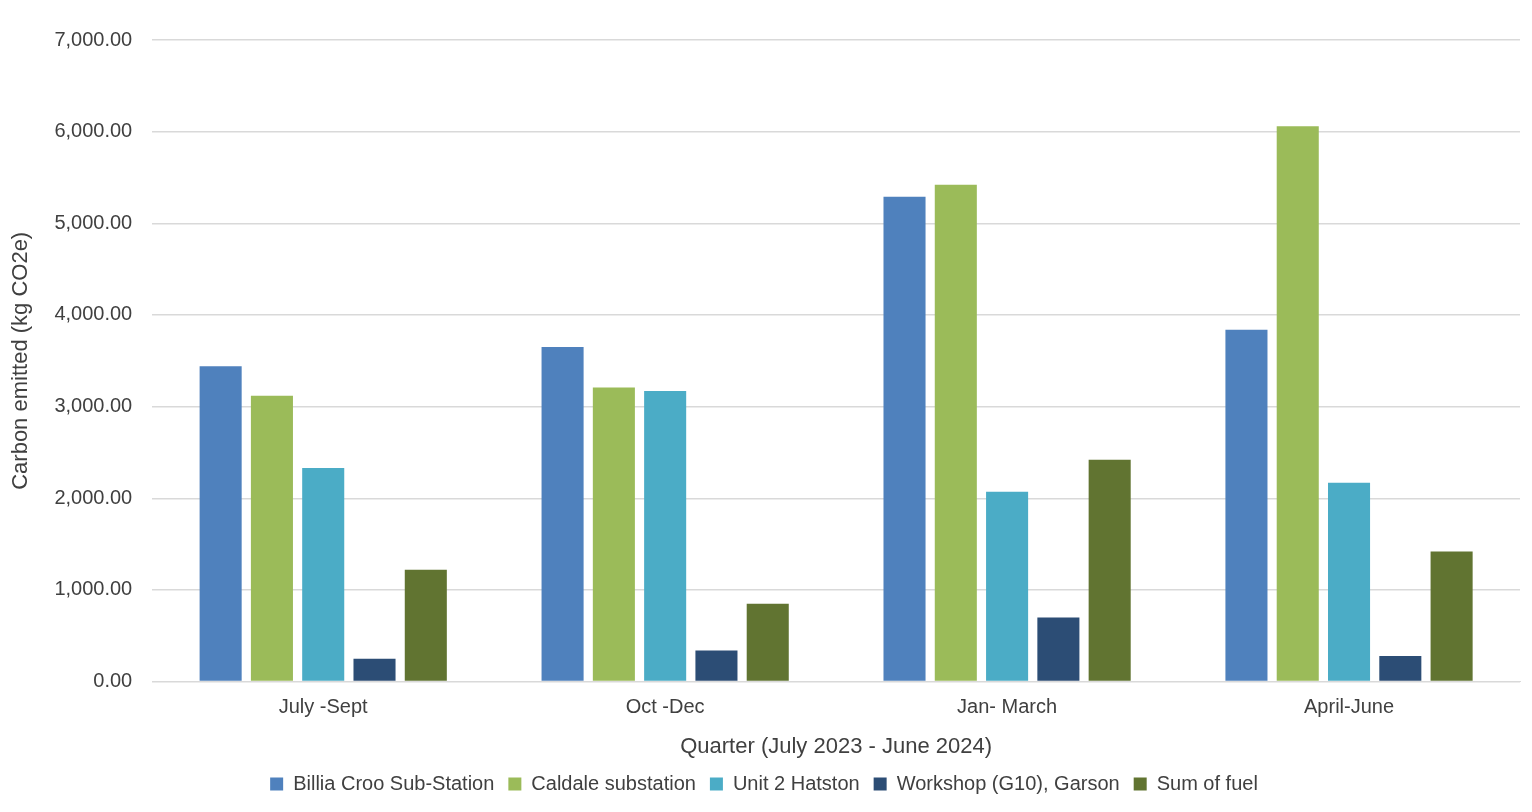 The image size is (1532, 812). What do you see at coordinates (1207, 782) in the screenshot?
I see `legend-label: Sum of fuel` at bounding box center [1207, 782].